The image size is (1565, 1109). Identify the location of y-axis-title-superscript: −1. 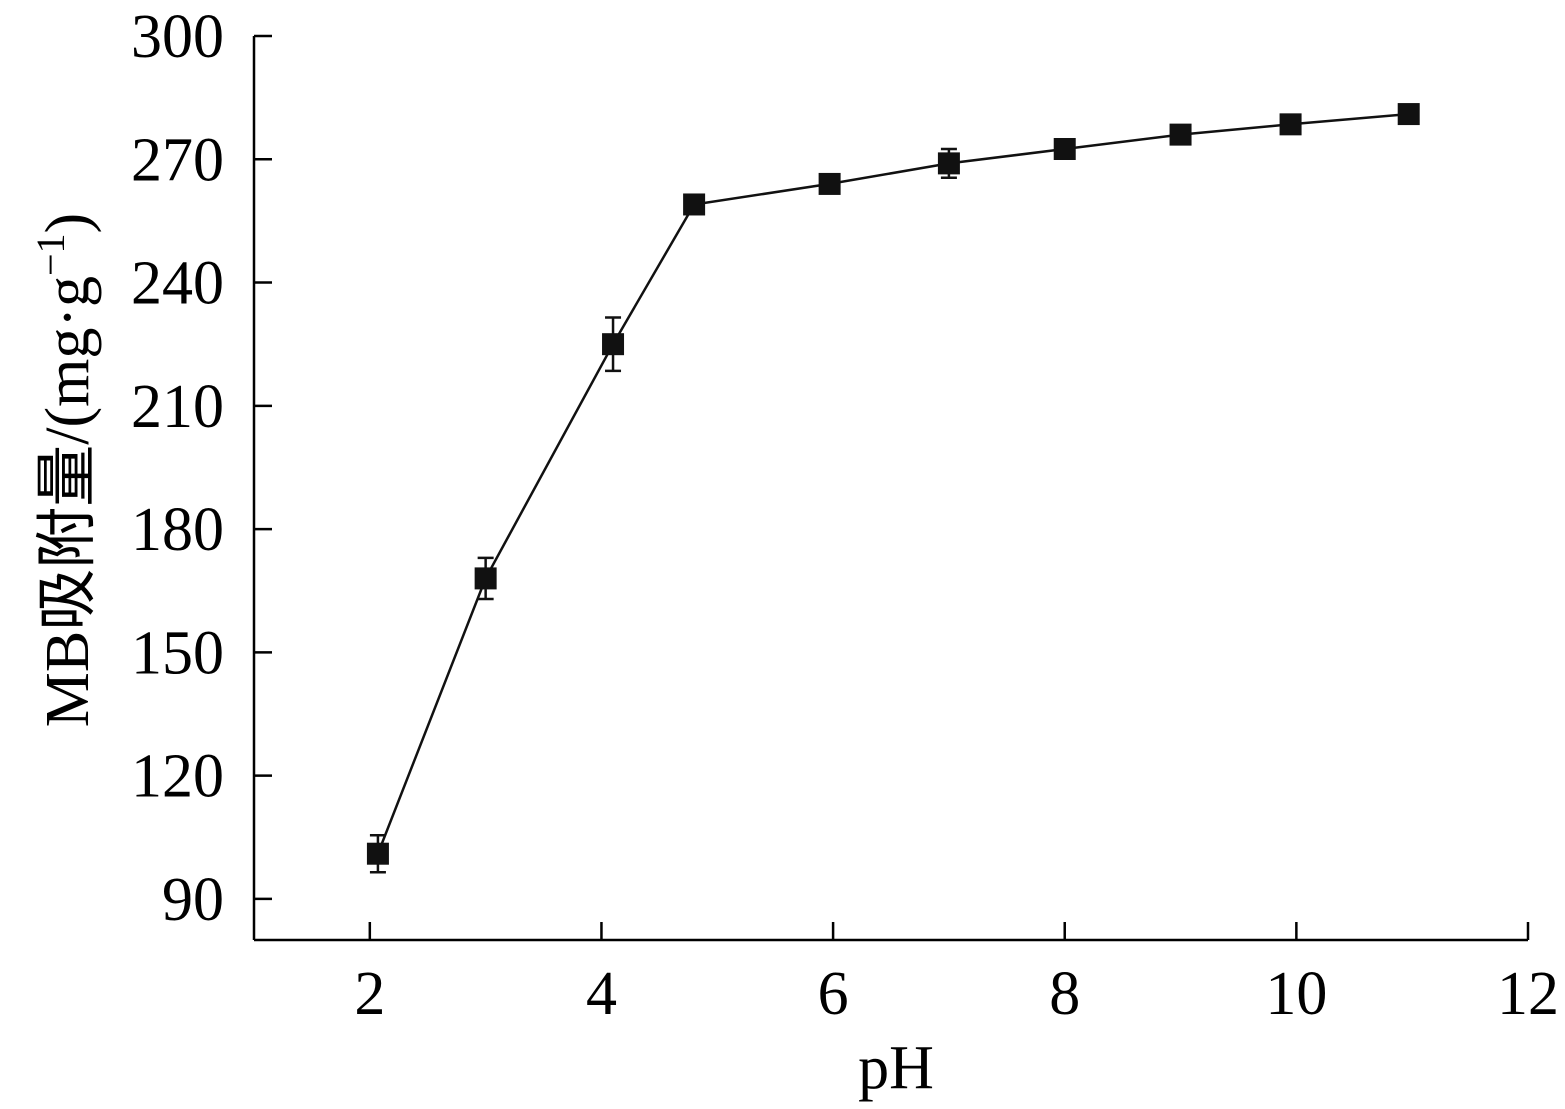
(50, 254).